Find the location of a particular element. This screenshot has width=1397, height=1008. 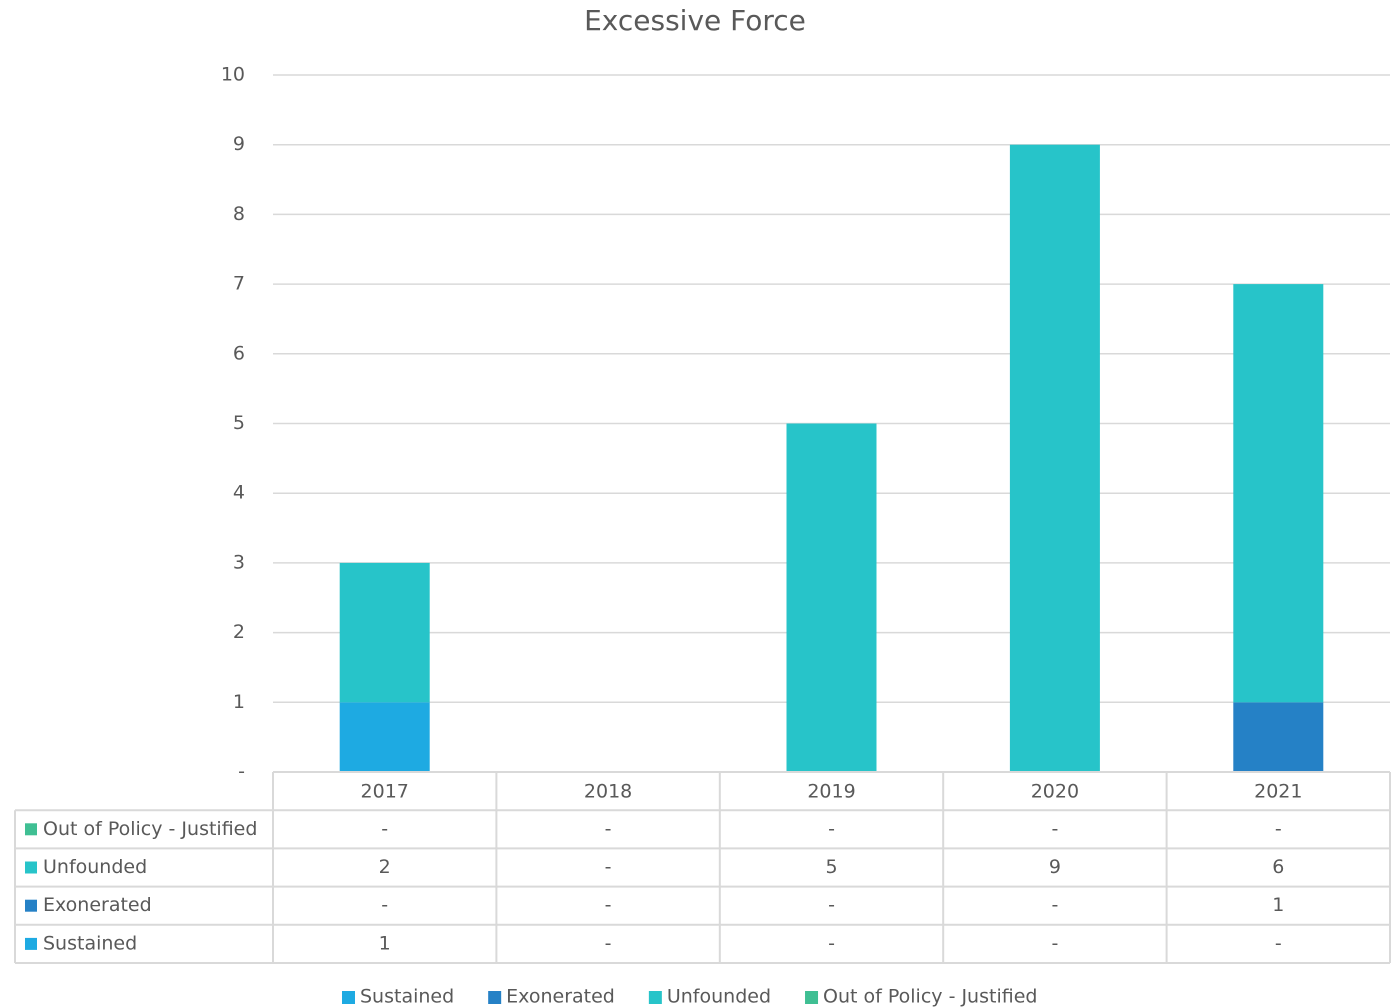

legend-label: Unfounded is located at coordinates (719, 997).